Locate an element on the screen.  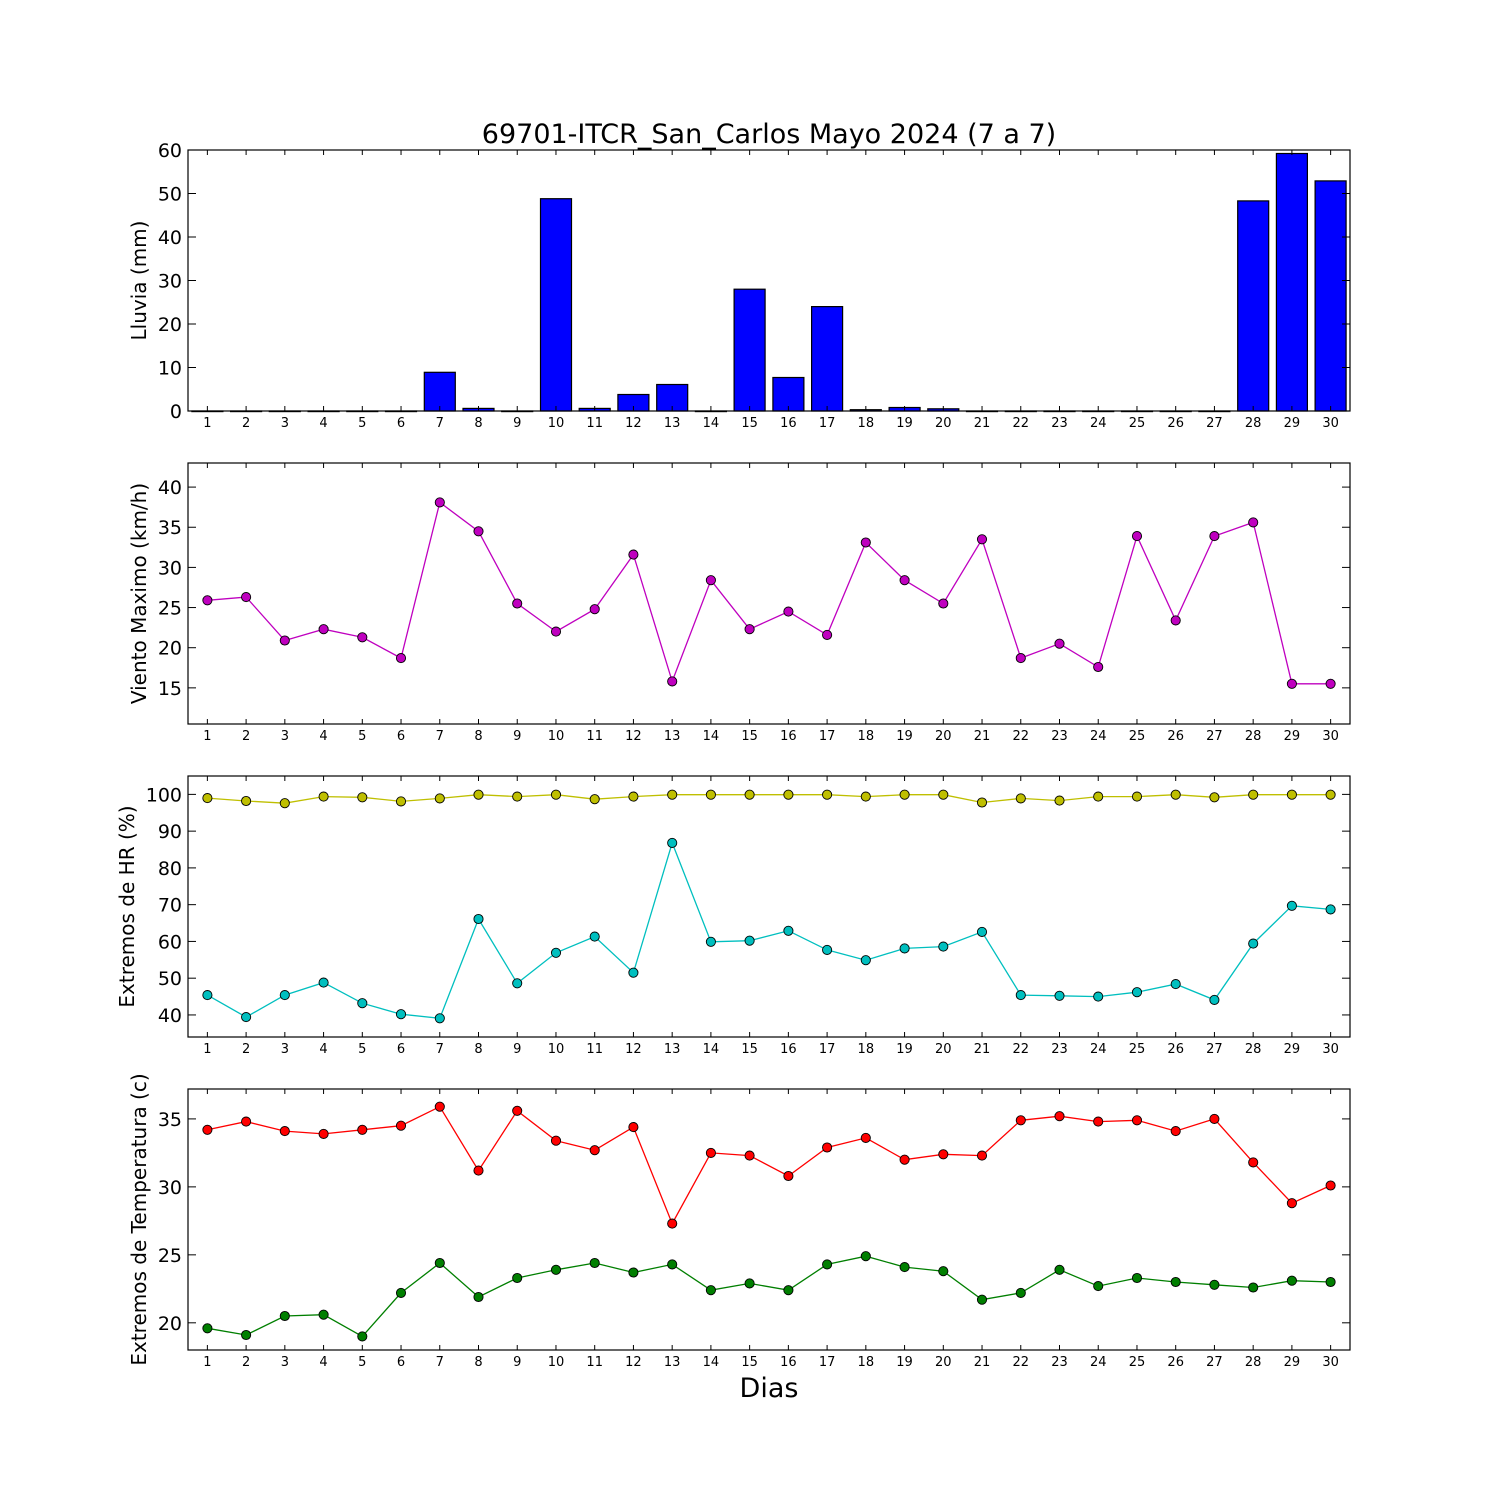
y-tick-label: 40 is located at coordinates (170, 488).